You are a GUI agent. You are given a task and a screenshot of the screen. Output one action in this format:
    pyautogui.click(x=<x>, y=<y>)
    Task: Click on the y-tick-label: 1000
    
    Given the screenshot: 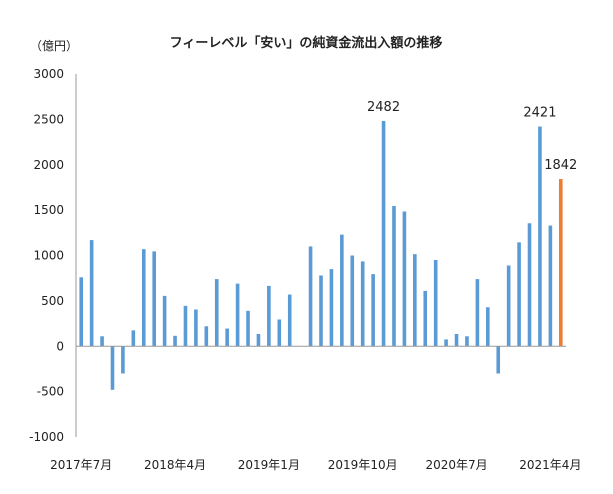 What is the action you would take?
    pyautogui.click(x=48, y=256)
    